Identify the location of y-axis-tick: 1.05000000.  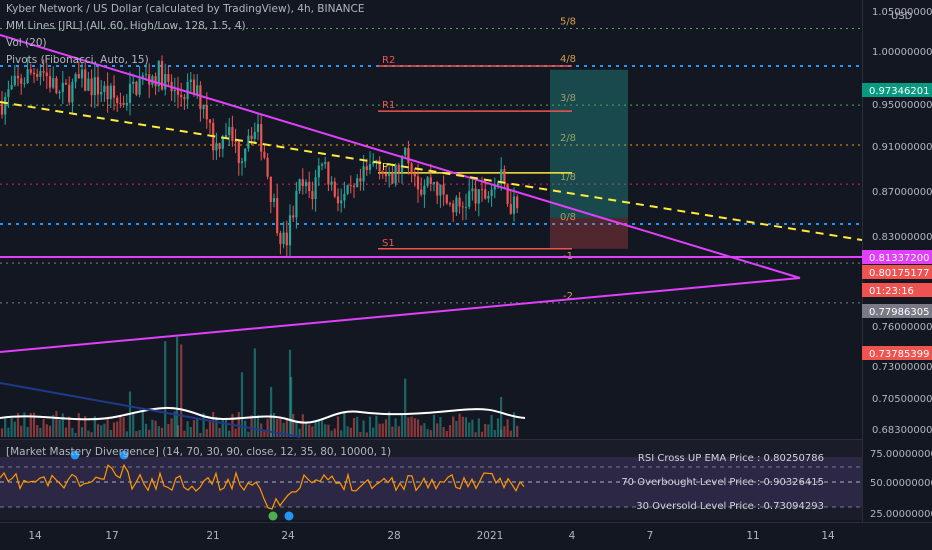
(902, 12).